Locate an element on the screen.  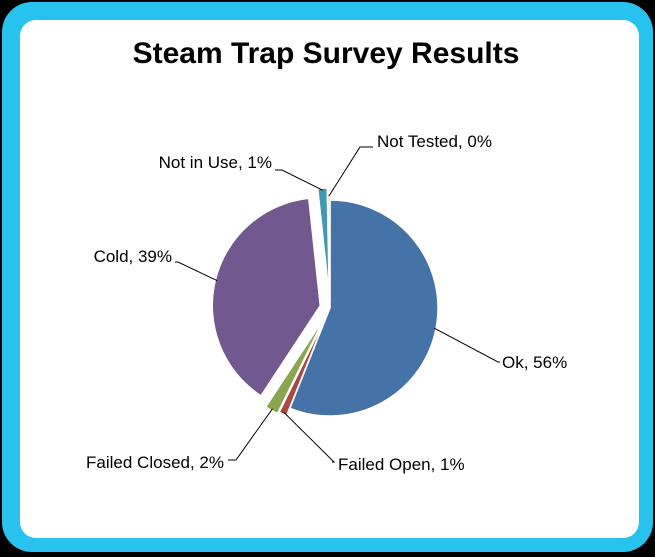
chart-title: Steam Trap Survey Results is located at coordinates (326, 53).